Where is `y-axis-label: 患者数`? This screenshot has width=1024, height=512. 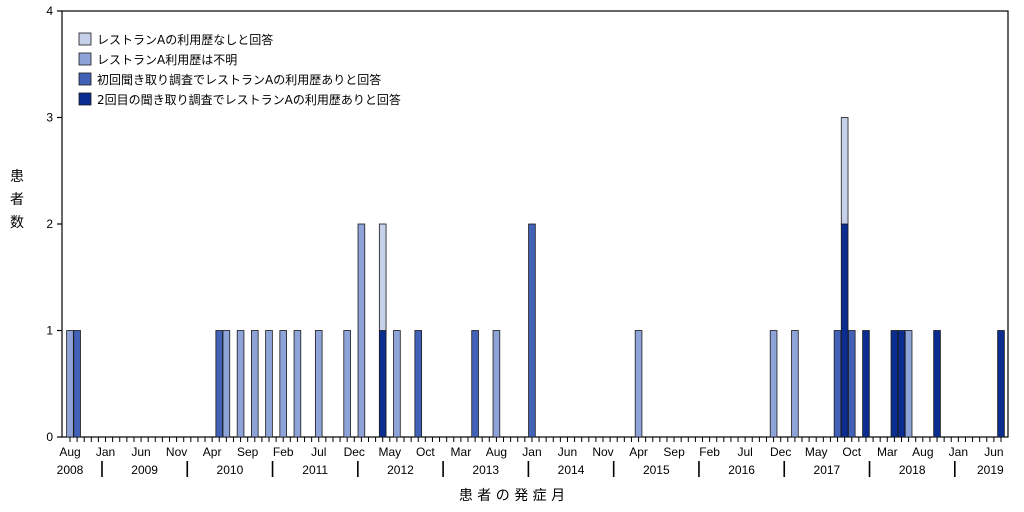 y-axis-label: 患者数 is located at coordinates (17, 200).